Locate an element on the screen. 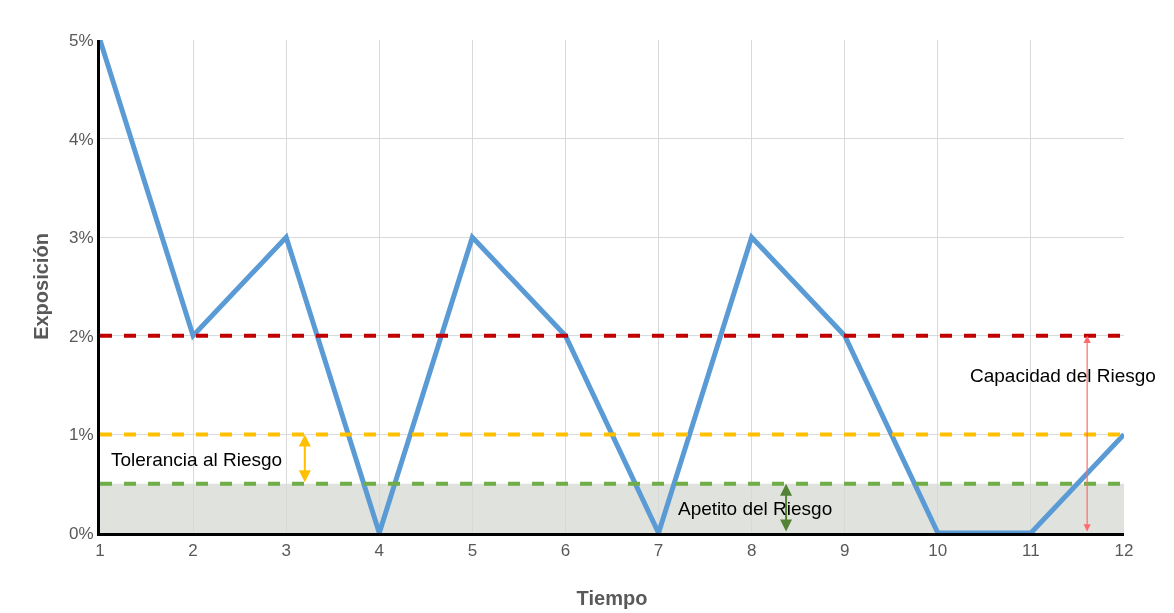 The image size is (1174, 613). x-tick-label: 9 is located at coordinates (845, 551).